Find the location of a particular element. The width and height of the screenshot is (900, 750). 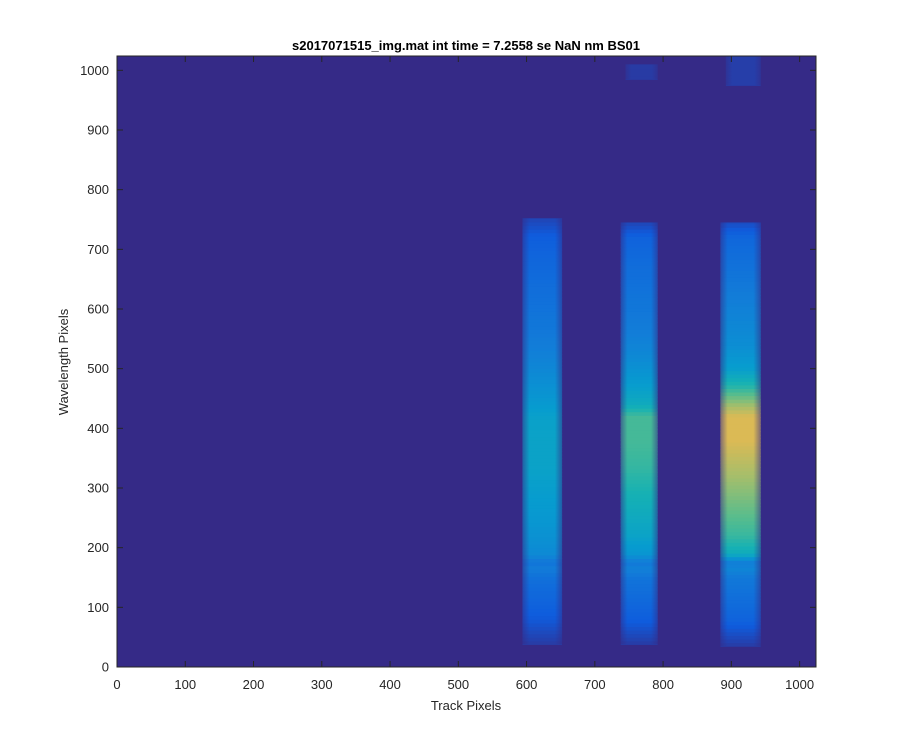

y-tick-label: 900 is located at coordinates (98, 129).